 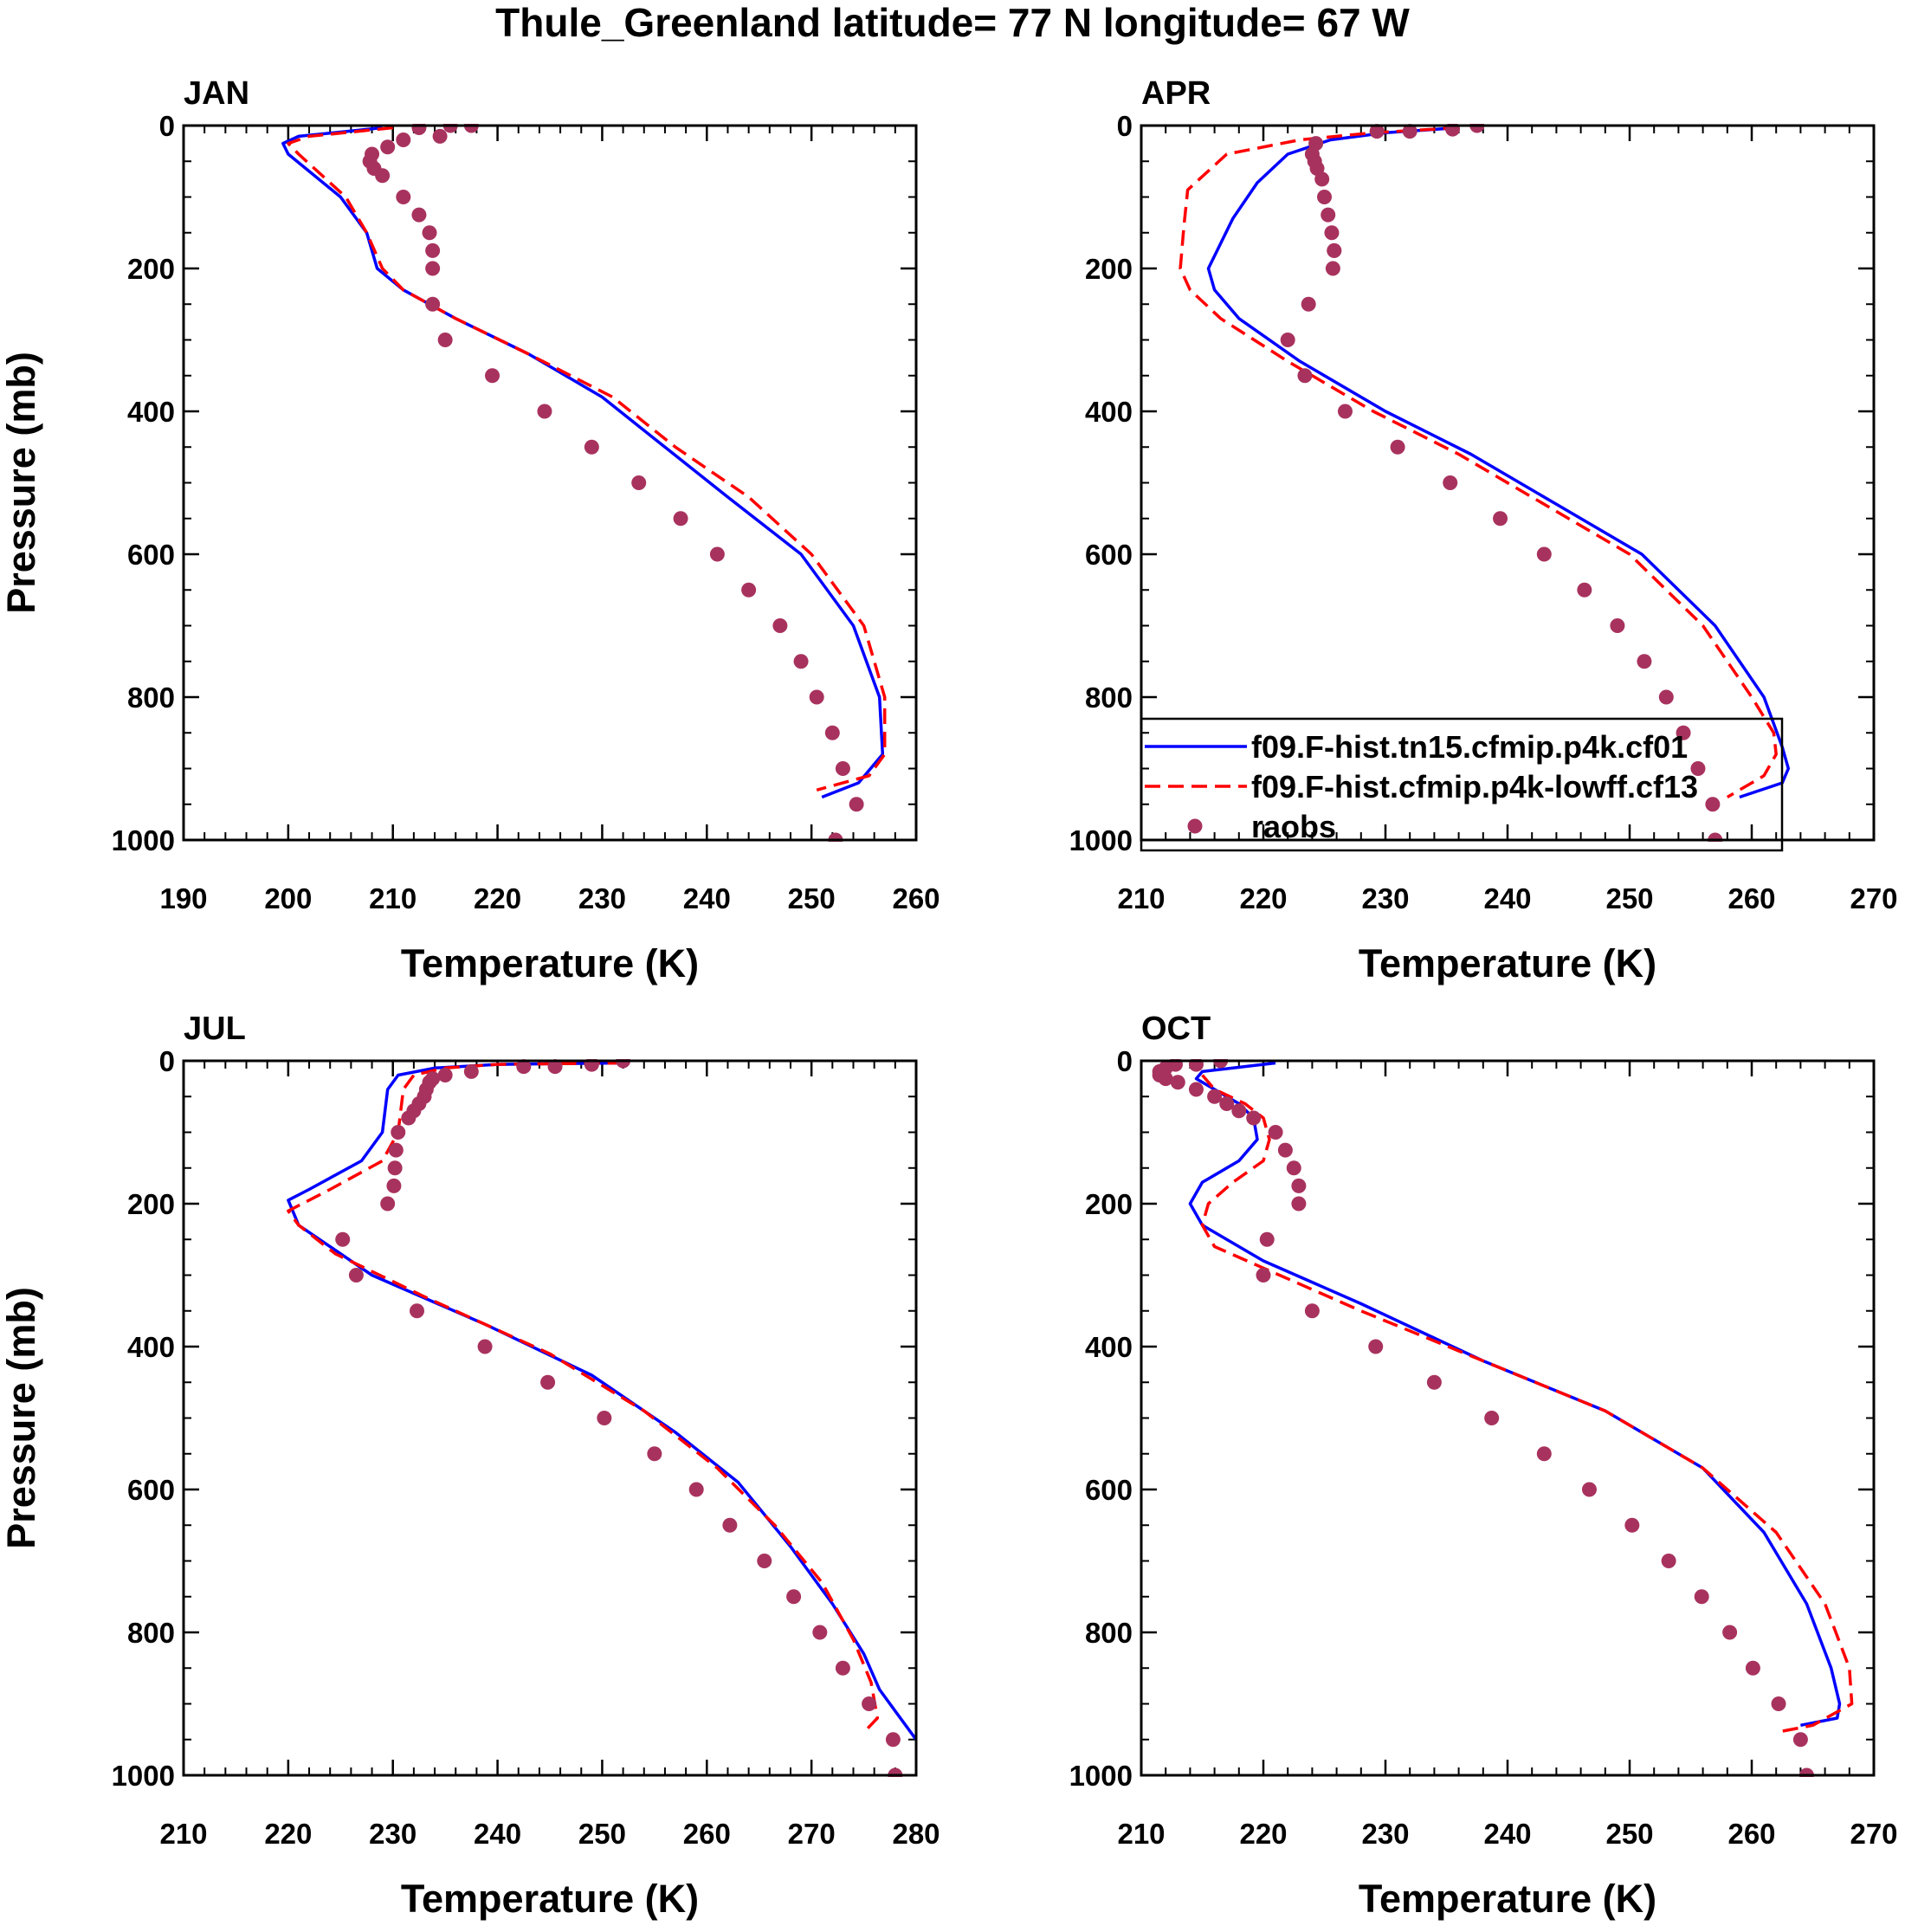 What do you see at coordinates (22, 1418) in the screenshot?
I see `y-axis-title: Pressure (mb)` at bounding box center [22, 1418].